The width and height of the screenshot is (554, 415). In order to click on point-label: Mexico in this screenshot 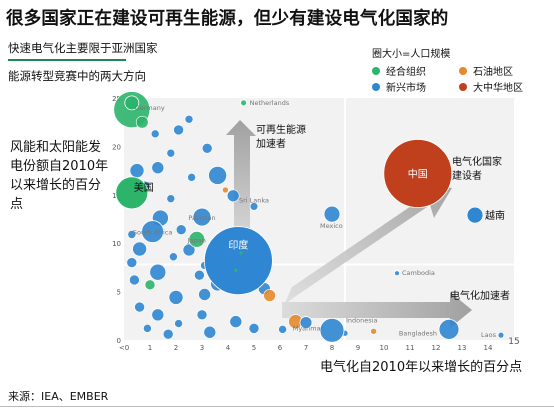, I will do `click(331, 226)`.